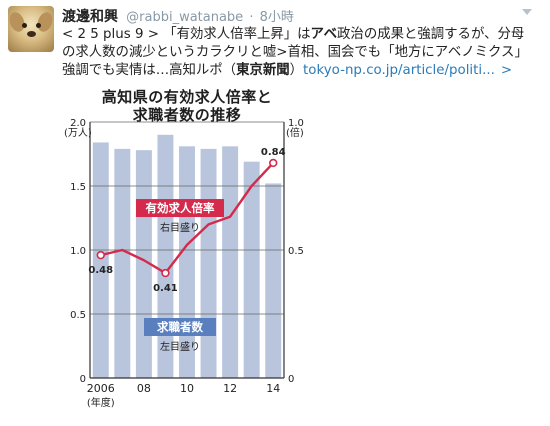 Image resolution: width=550 pixels, height=426 pixels. I want to click on right-tick-label: 0.5, so click(296, 251).